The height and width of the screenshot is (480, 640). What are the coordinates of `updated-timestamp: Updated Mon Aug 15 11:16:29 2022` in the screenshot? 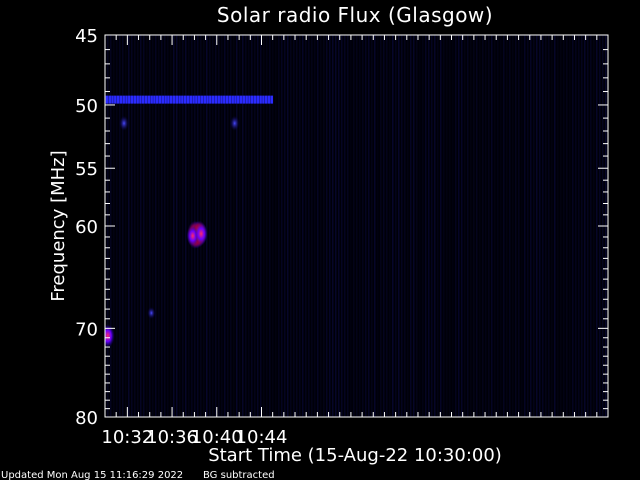 It's located at (92, 475).